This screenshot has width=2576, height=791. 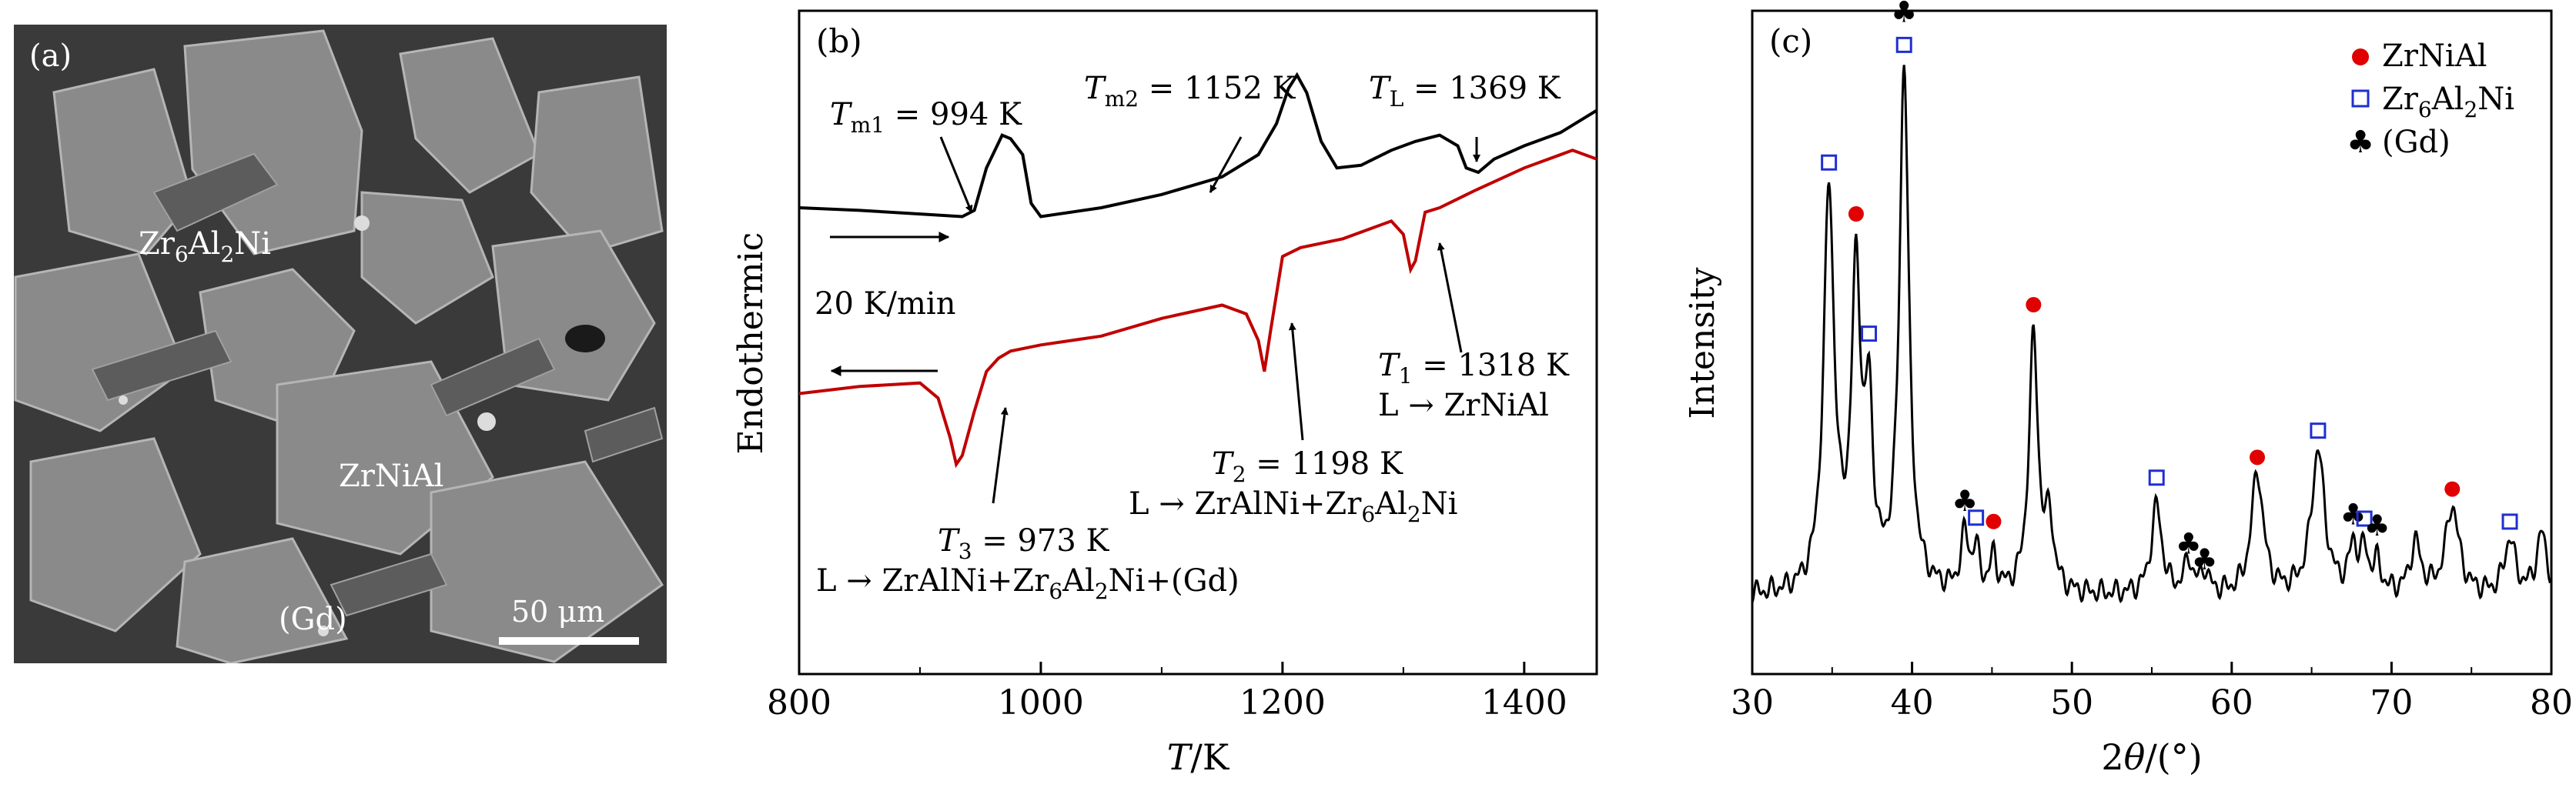 What do you see at coordinates (391, 477) in the screenshot?
I see `label-zrnial: ZrNiAl` at bounding box center [391, 477].